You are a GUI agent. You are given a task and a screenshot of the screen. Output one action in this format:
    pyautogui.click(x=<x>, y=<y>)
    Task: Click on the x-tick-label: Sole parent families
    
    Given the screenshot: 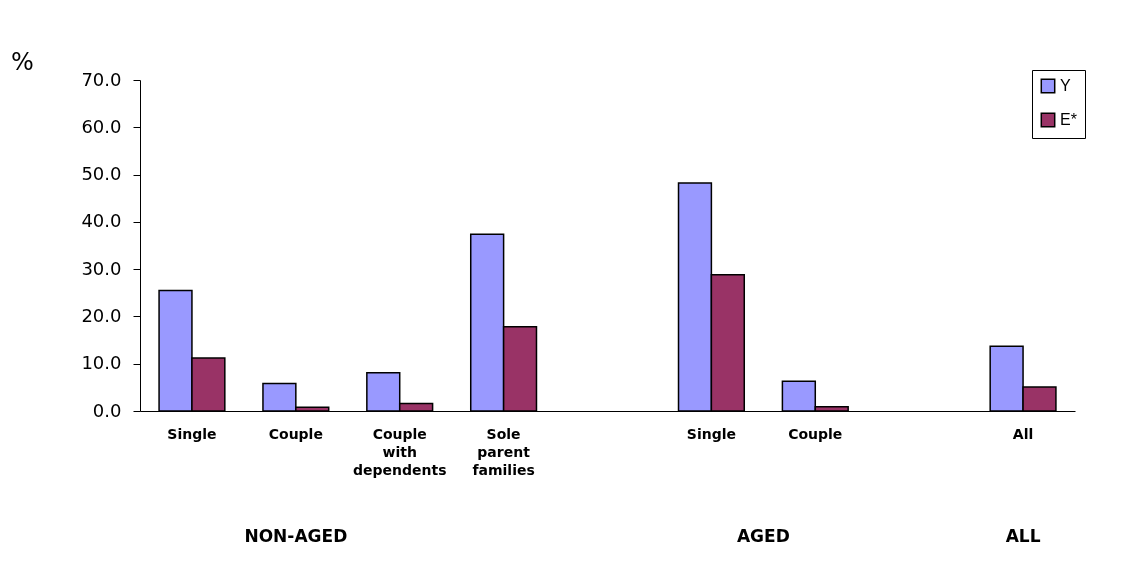 What is the action you would take?
    pyautogui.click(x=503, y=451)
    